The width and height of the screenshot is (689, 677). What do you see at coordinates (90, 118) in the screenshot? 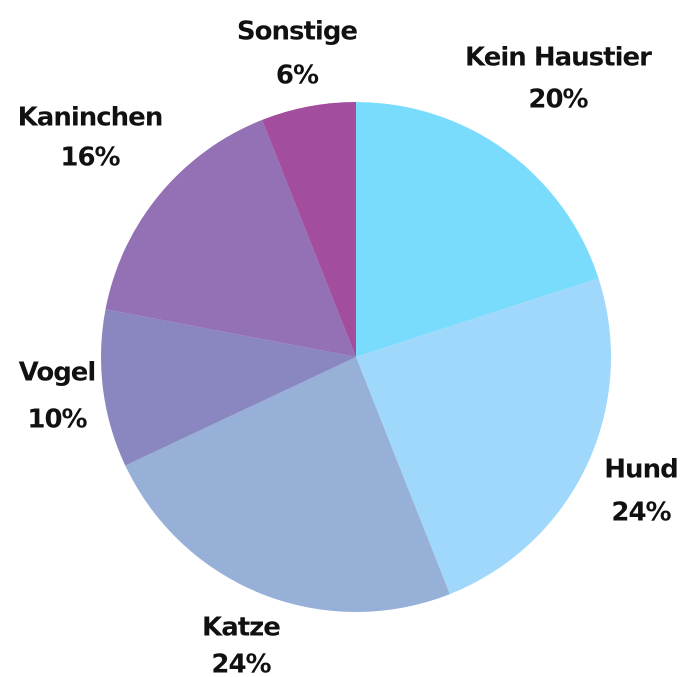
I see `slice-label: Kaninchen` at bounding box center [90, 118].